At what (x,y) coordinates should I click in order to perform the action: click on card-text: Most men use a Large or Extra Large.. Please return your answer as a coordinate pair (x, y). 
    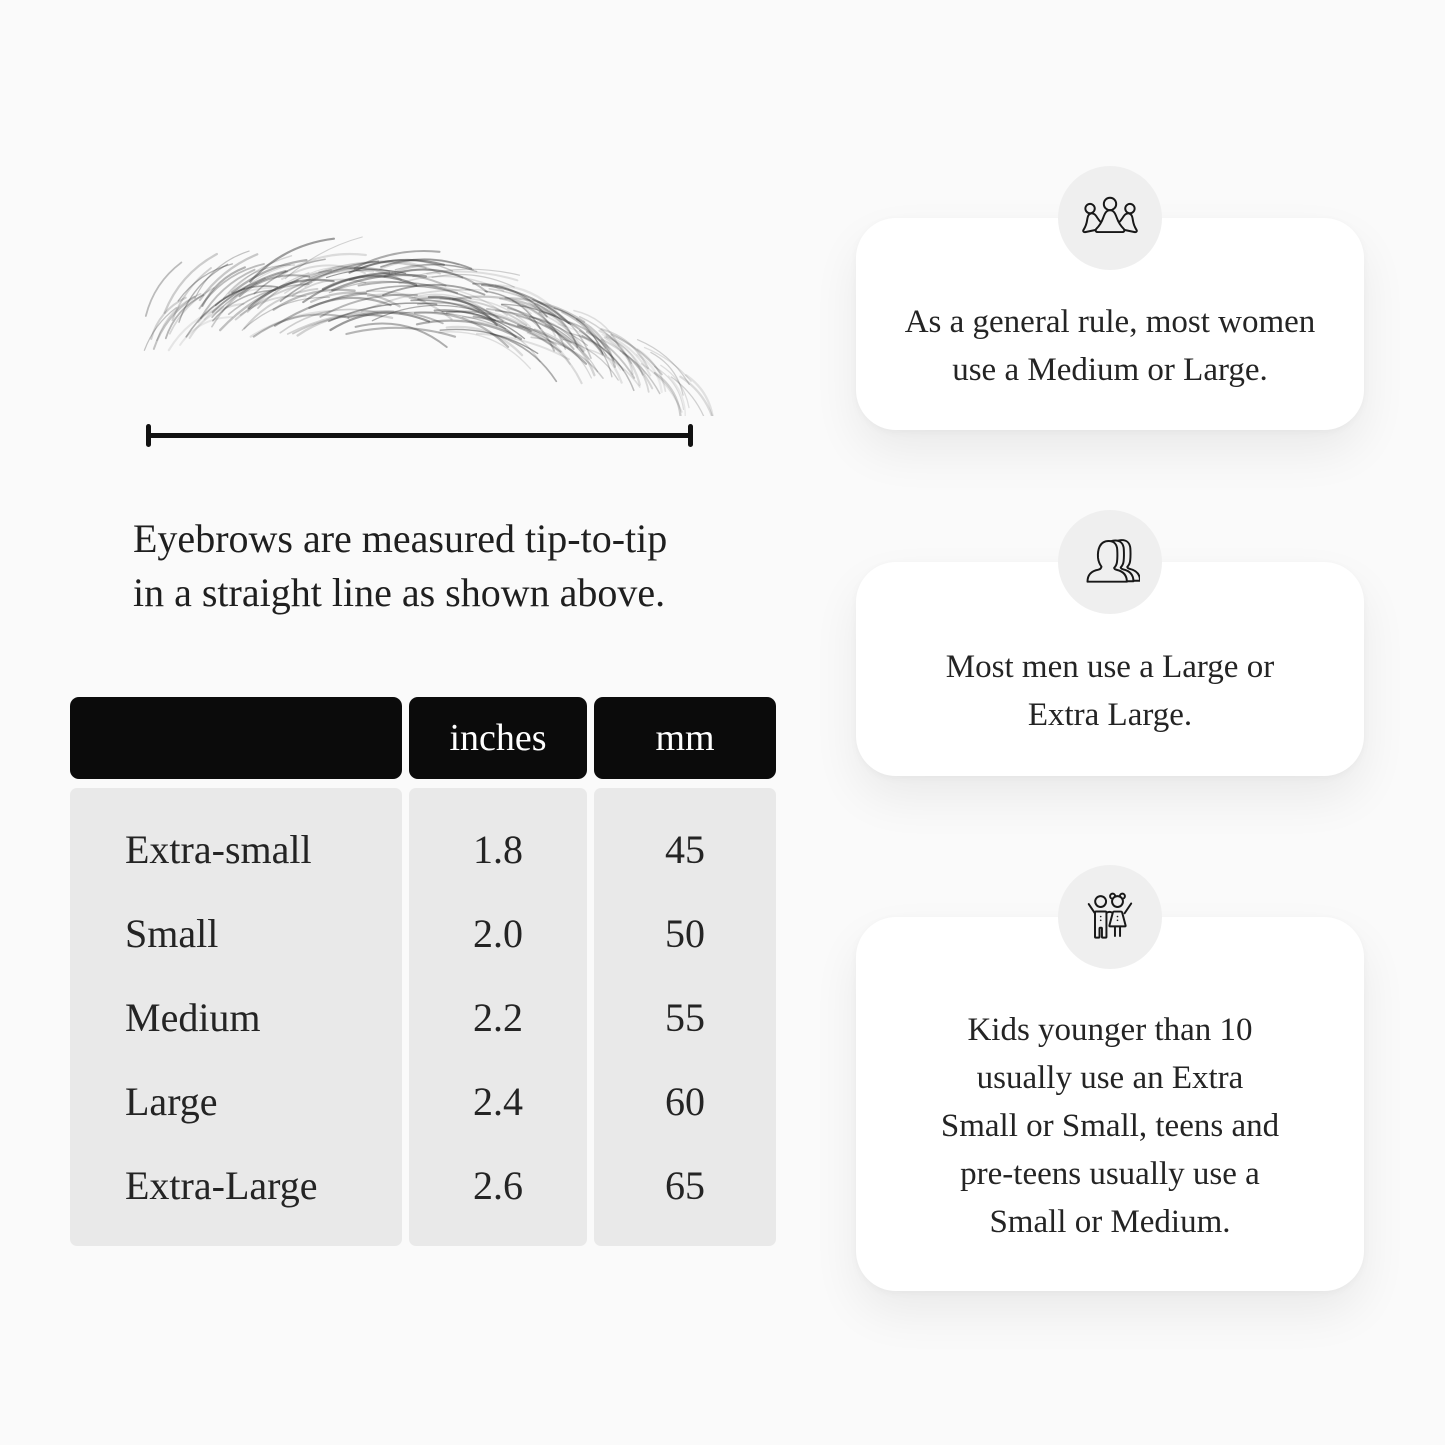
    Looking at the image, I should click on (1110, 691).